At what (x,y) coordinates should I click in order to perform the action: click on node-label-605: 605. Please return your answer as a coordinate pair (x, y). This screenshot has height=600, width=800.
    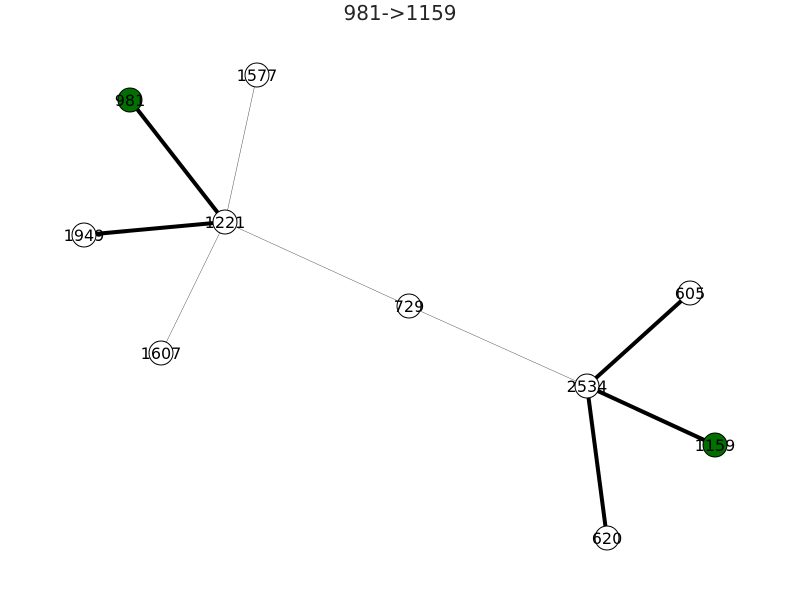
    Looking at the image, I should click on (690, 293).